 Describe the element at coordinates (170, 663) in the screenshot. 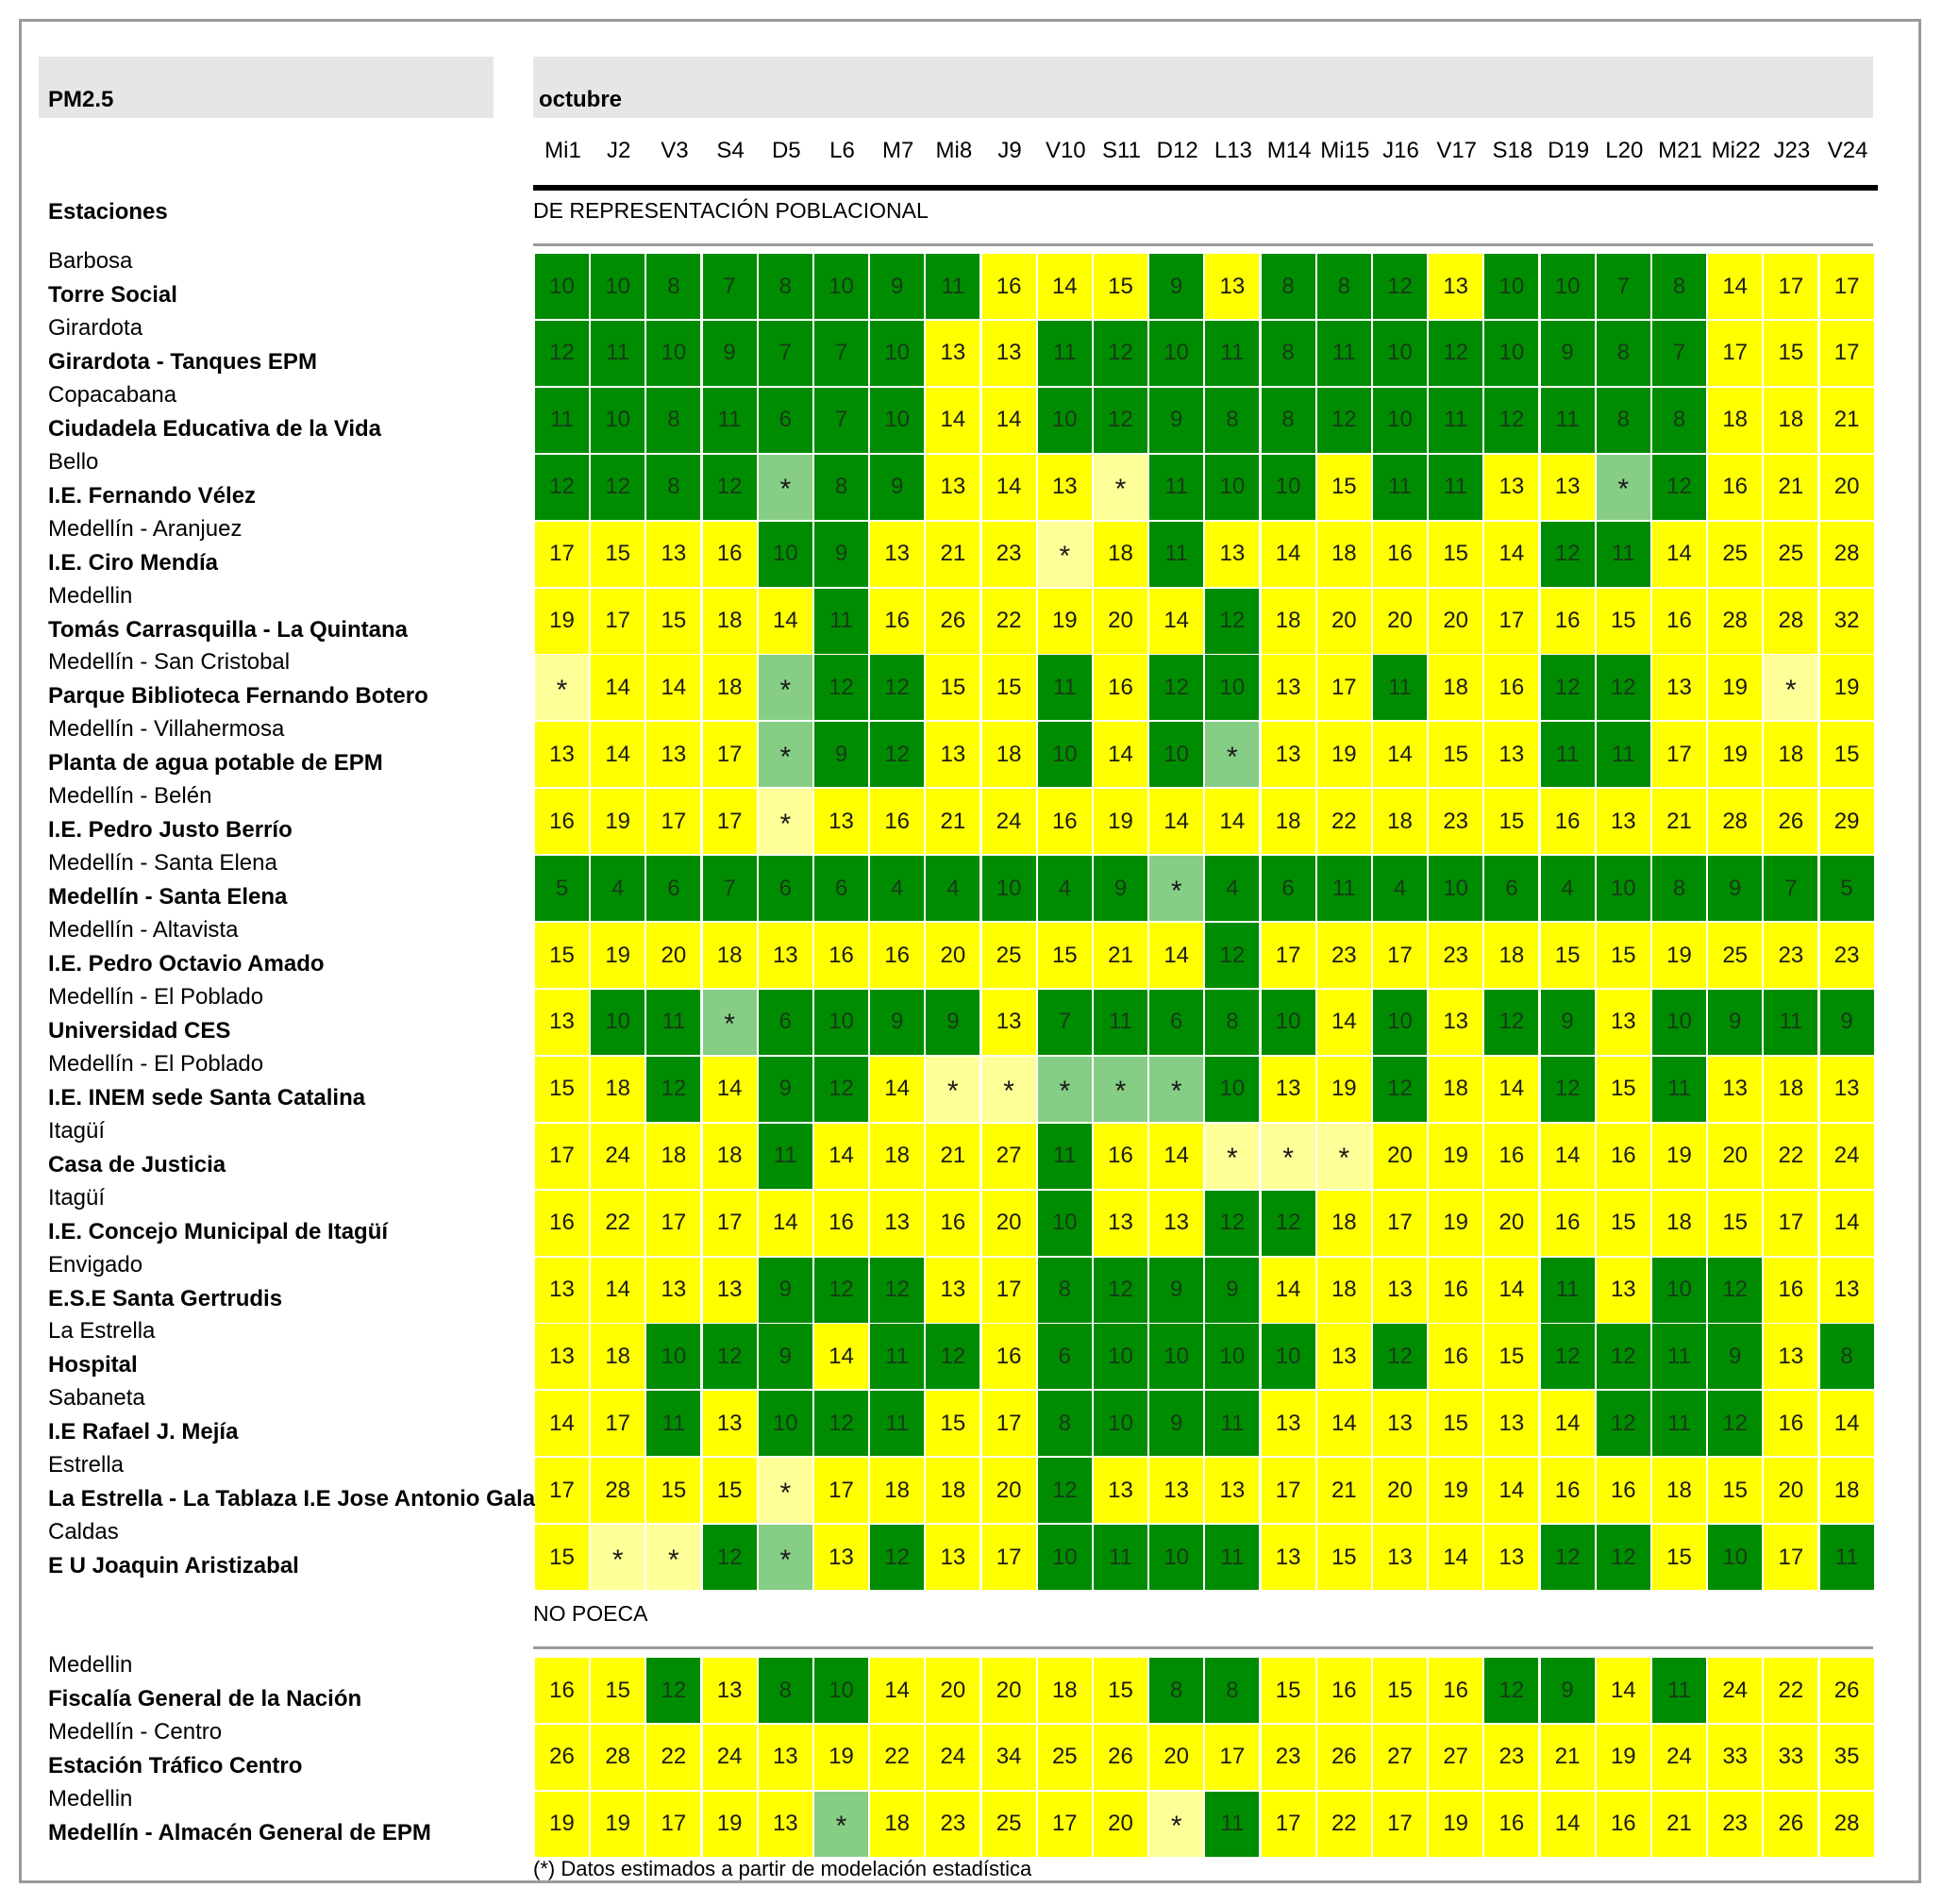

I see `station-city: Medellín - San Cristobal` at that location.